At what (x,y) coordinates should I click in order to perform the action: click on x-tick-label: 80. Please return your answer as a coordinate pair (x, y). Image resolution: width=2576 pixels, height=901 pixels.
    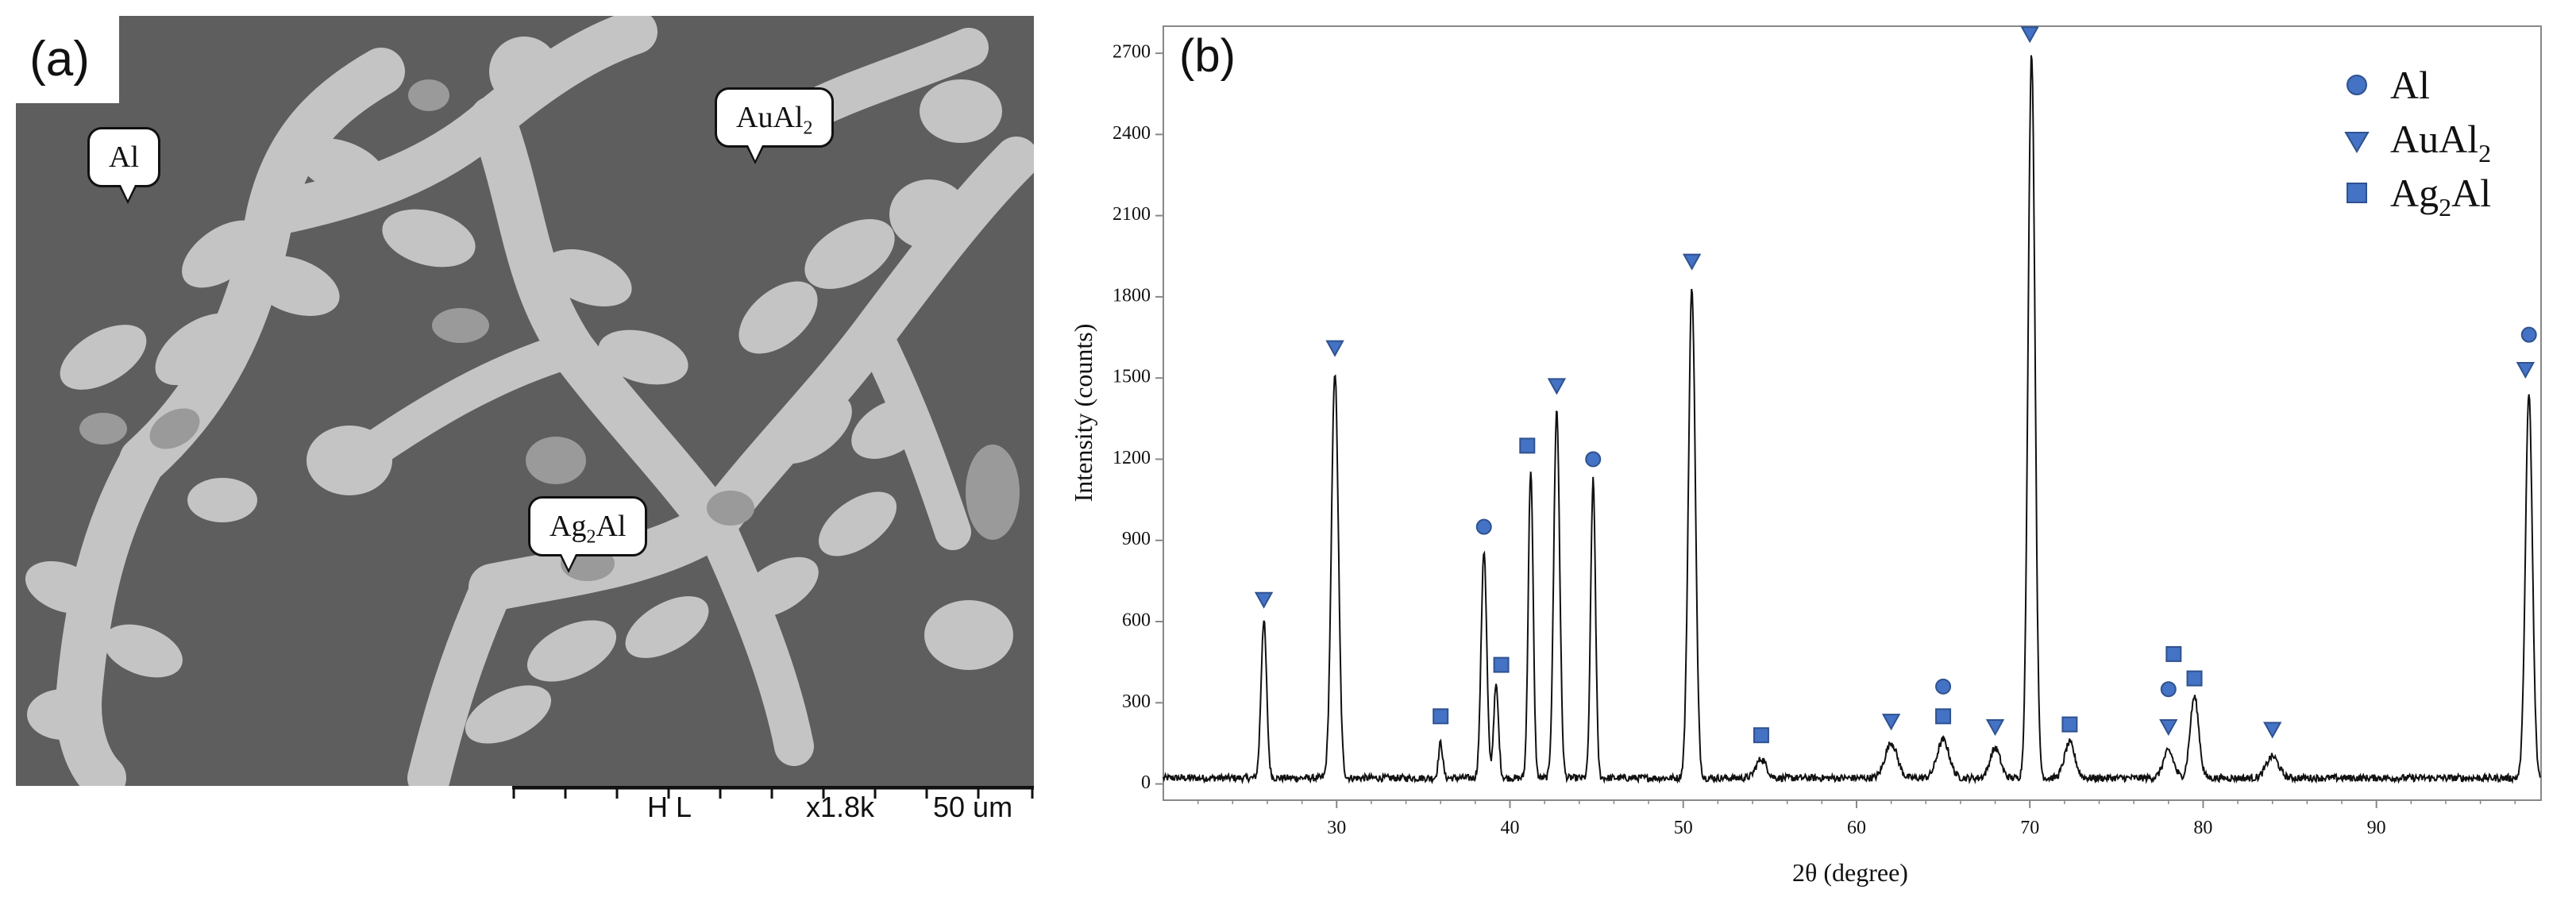
    Looking at the image, I should click on (2202, 828).